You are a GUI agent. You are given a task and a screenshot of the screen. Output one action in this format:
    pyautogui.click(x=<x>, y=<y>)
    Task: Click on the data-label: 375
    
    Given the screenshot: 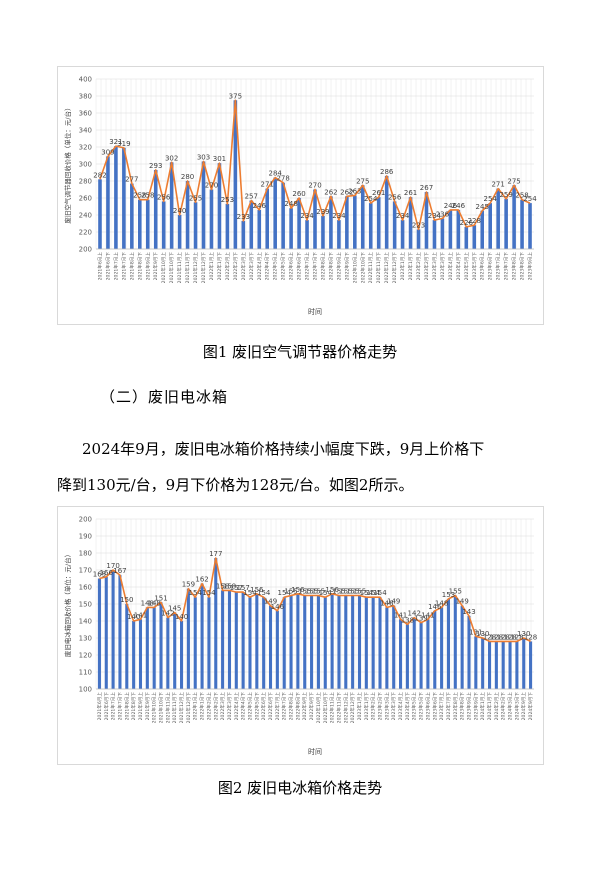 What is the action you would take?
    pyautogui.click(x=235, y=96)
    